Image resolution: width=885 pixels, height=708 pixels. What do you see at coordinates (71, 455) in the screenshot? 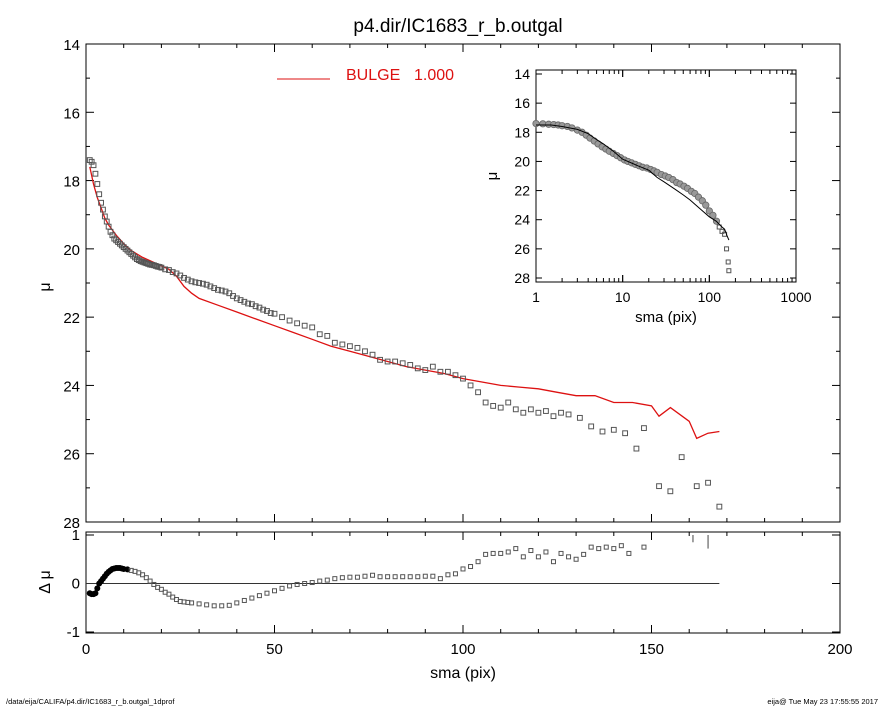
I see `y-tick-label: 26` at bounding box center [71, 455].